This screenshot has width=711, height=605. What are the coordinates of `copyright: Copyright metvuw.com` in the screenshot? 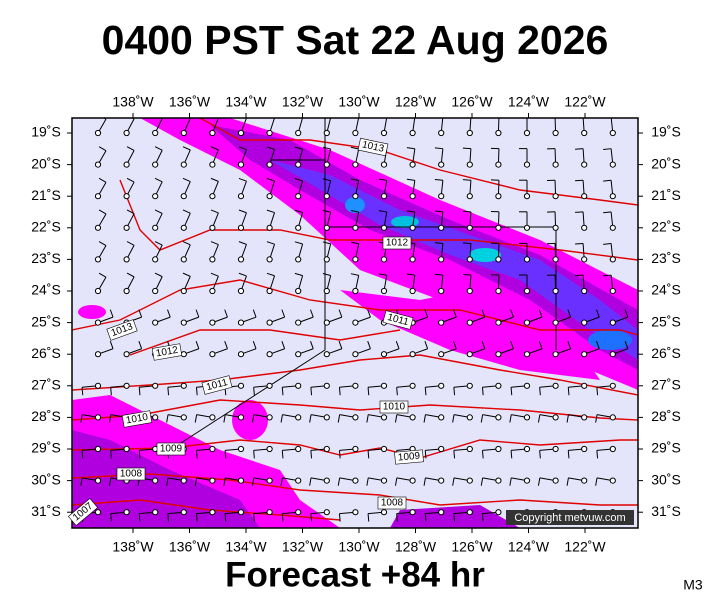 It's located at (569, 518).